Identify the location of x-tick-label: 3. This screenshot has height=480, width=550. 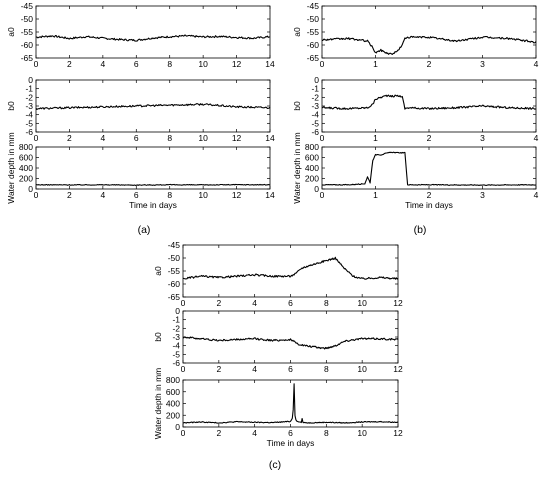
(482, 138).